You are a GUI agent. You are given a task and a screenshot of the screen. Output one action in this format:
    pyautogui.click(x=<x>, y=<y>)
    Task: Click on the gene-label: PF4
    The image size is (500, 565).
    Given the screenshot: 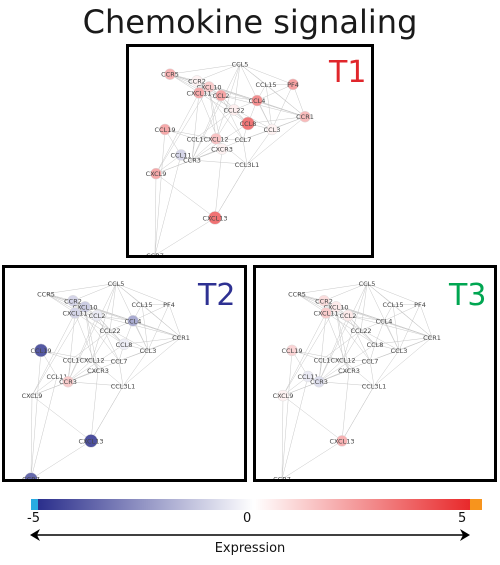 What is the action you would take?
    pyautogui.click(x=293, y=85)
    